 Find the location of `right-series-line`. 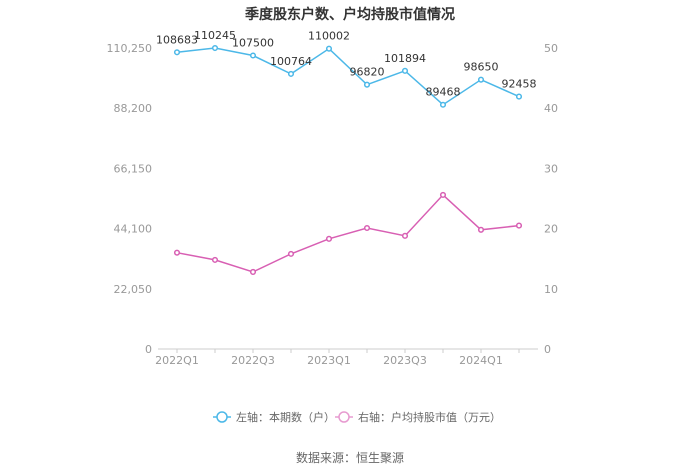

right-series-line is located at coordinates (348, 233).